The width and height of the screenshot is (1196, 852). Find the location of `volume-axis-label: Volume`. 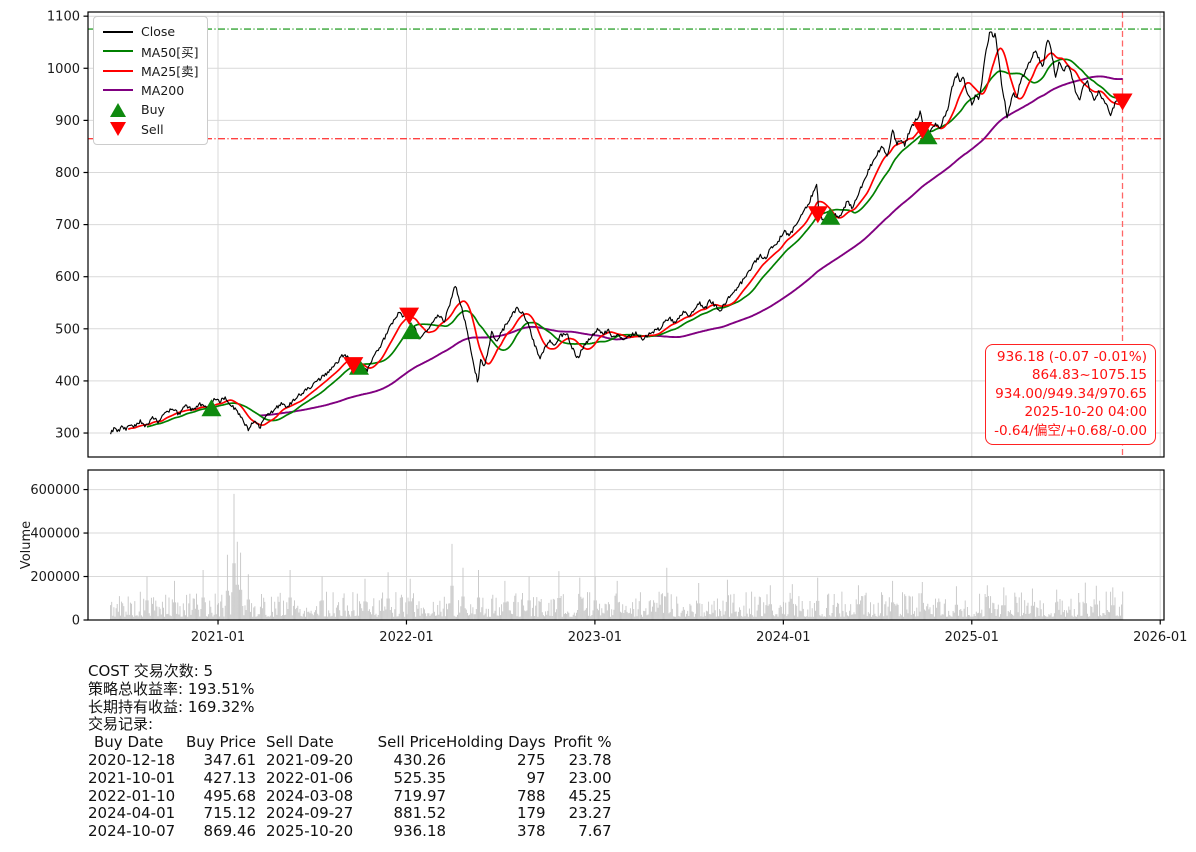

volume-axis-label: Volume is located at coordinates (26, 545).